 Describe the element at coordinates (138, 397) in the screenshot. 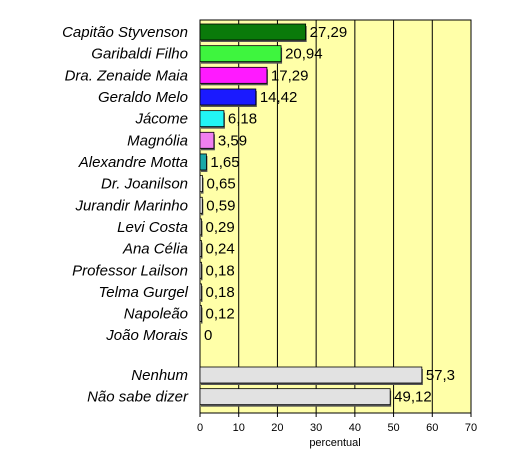

I see `category-label: Não sabe dizer` at that location.